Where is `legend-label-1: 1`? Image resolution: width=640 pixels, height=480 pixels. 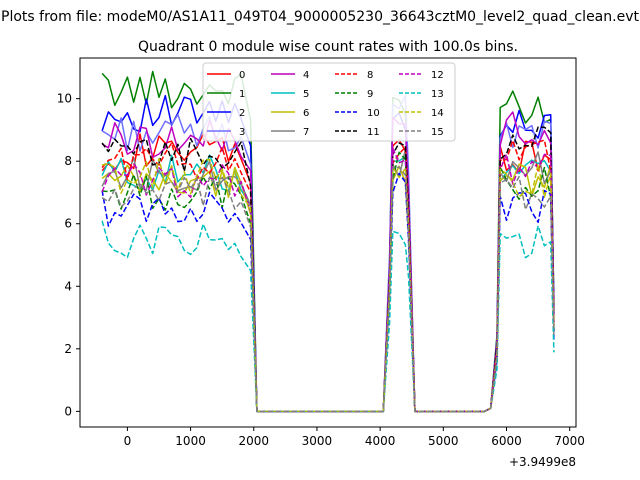 legend-label-1: 1 is located at coordinates (242, 94).